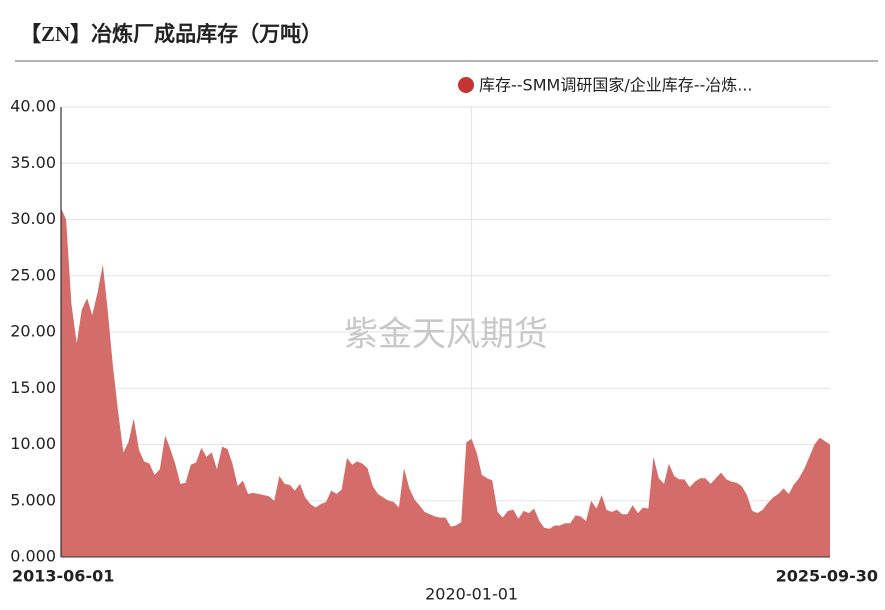 The height and width of the screenshot is (610, 885). What do you see at coordinates (171, 34) in the screenshot?
I see `chart-title: 【ZN】冶炼厂成品库存（万吨）` at bounding box center [171, 34].